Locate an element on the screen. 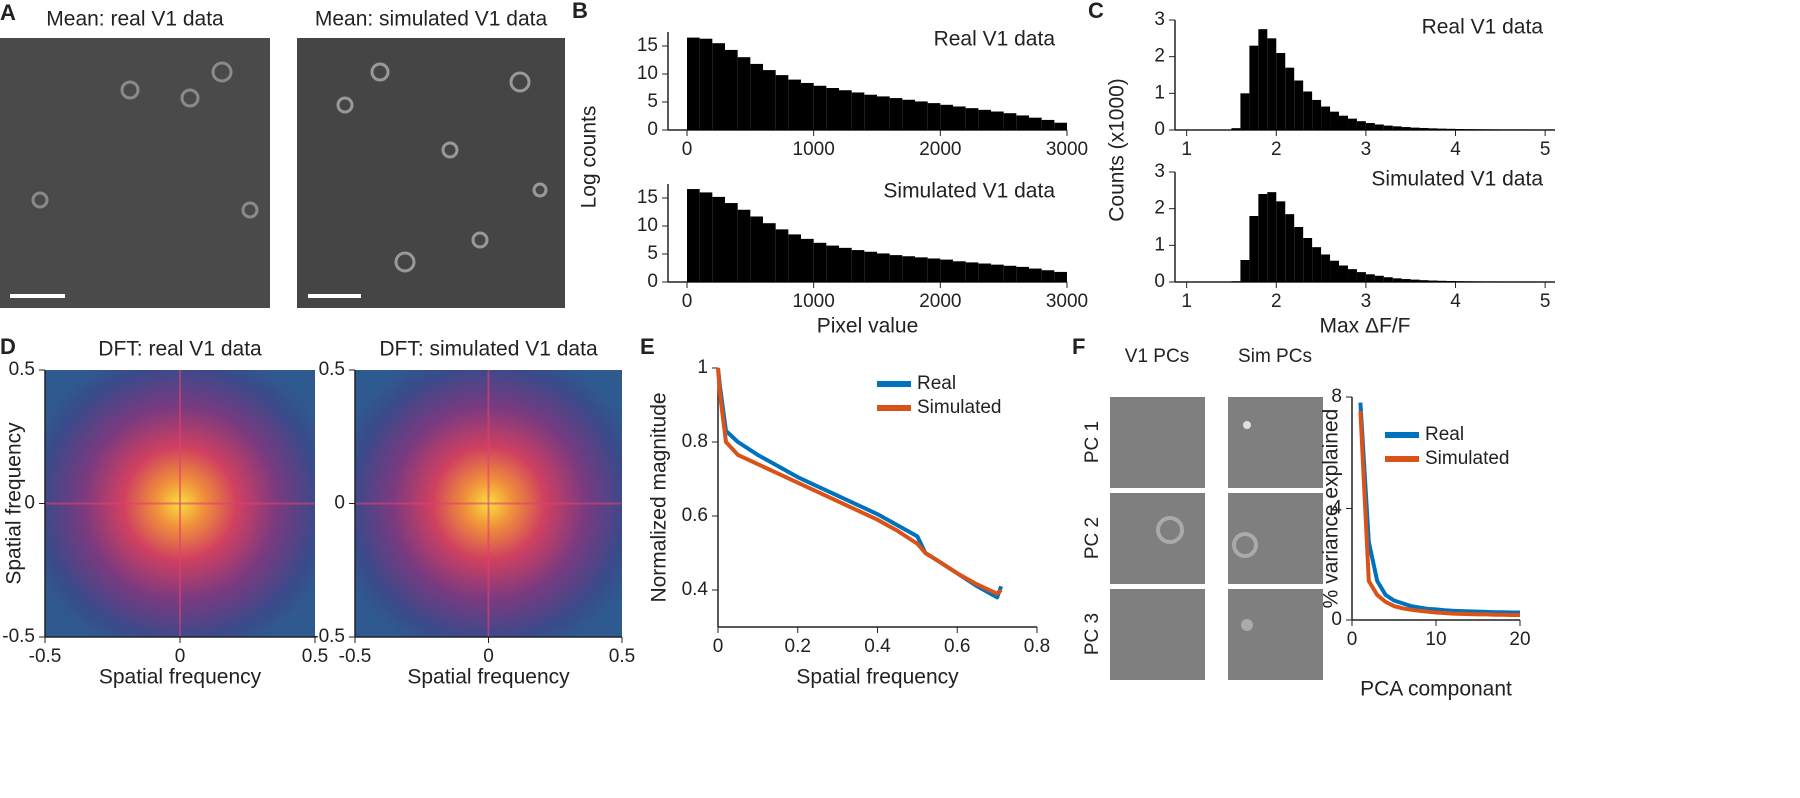  y-tick-label: 15 is located at coordinates (647, 45).